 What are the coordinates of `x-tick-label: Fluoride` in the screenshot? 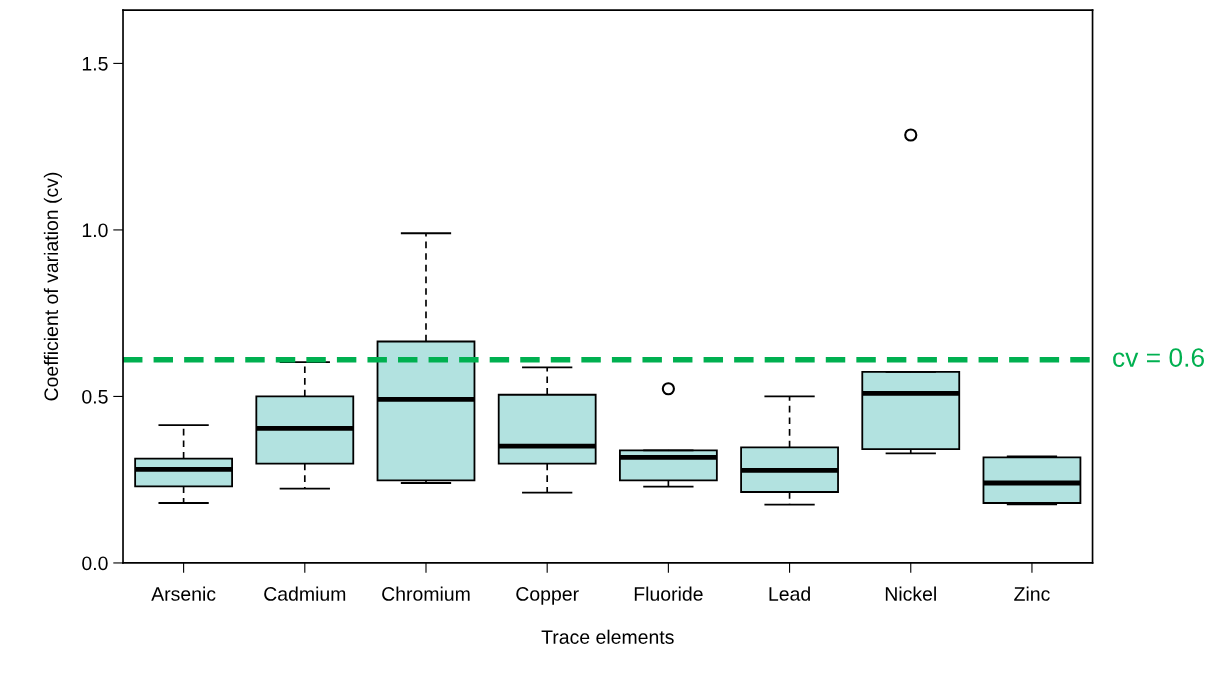 It's located at (668, 593).